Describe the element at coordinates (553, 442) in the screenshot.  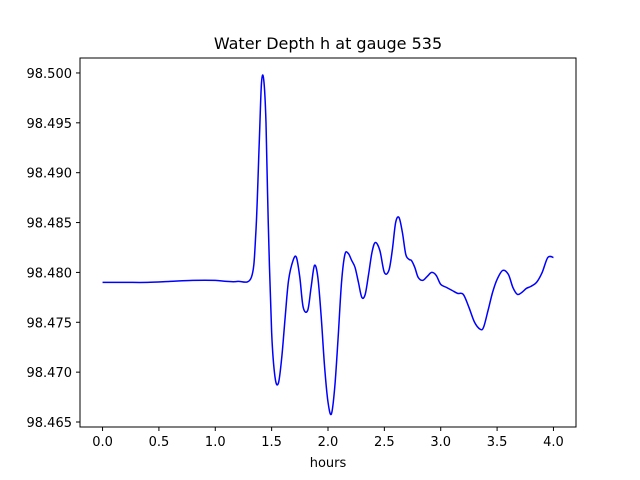
I see `x-tick-label: 4.0` at that location.